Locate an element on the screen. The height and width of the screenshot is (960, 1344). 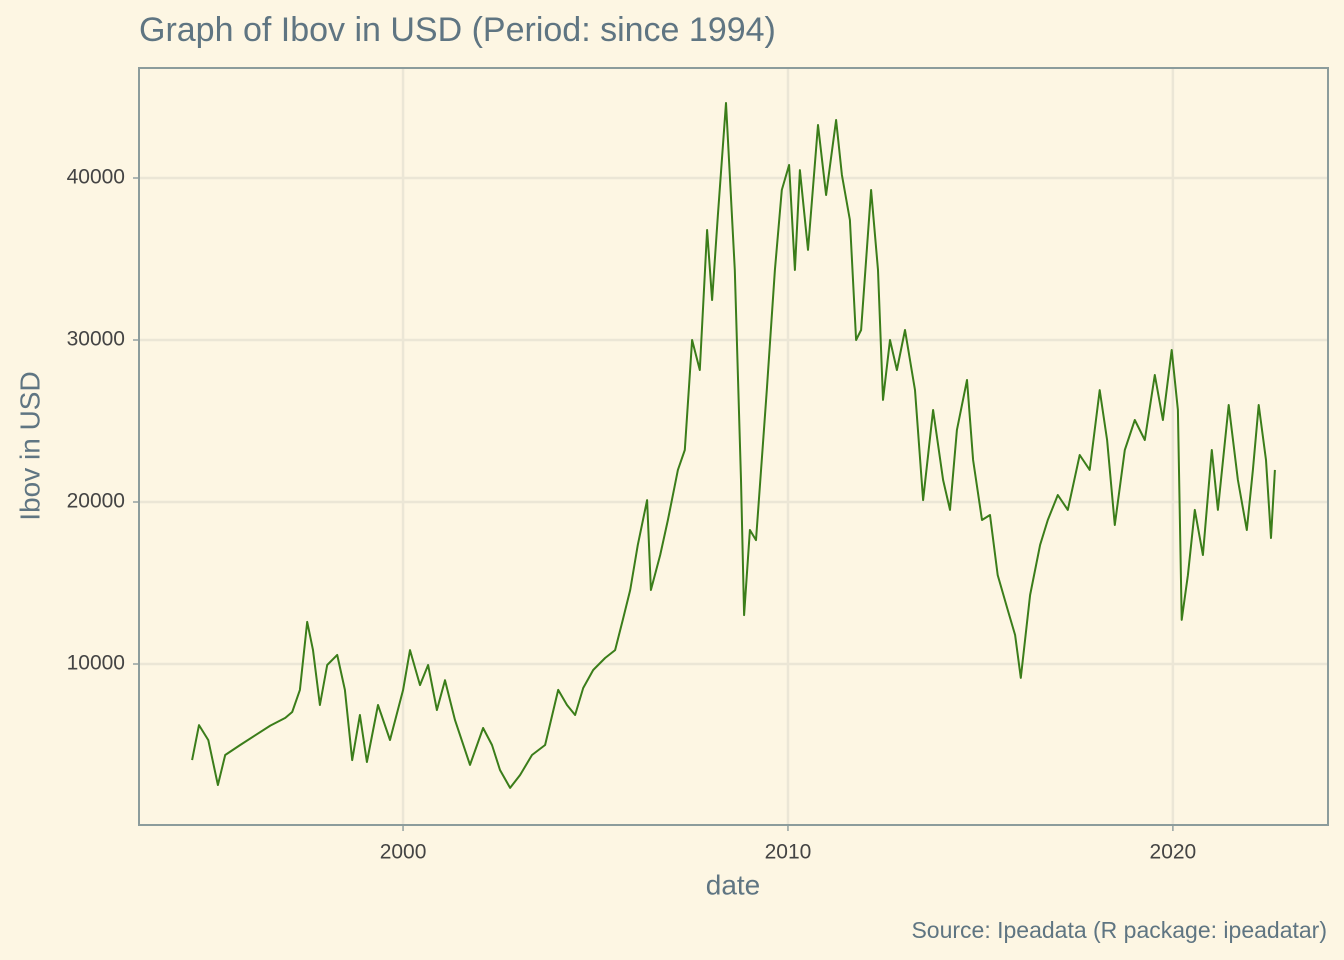
caption: Source: Ipeadata (R package: ipeadatar) is located at coordinates (1119, 930).